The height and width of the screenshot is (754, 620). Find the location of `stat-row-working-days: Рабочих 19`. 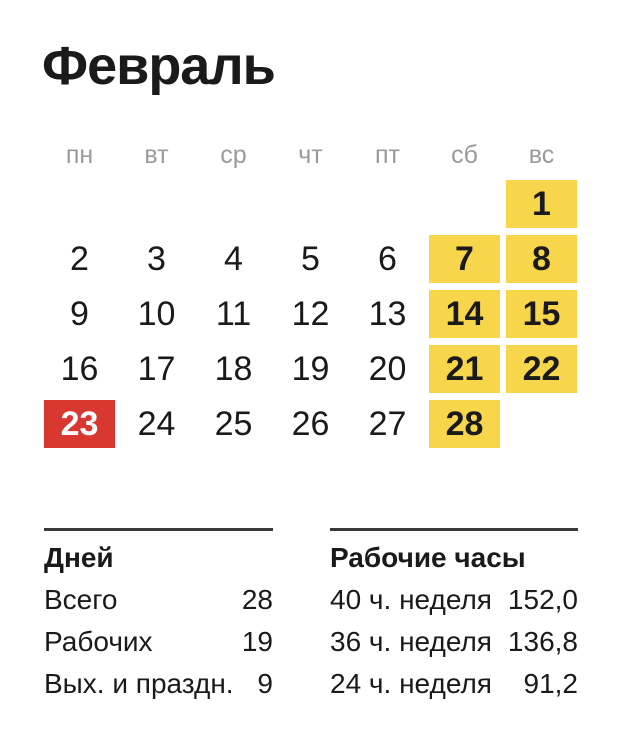

stat-row-working-days: Рабочих 19 is located at coordinates (158, 642).